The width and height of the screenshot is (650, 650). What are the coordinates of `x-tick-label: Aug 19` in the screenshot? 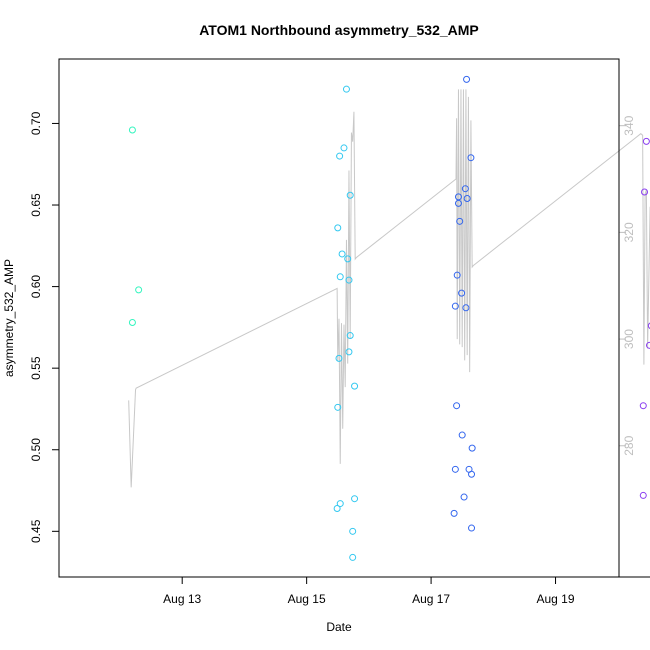 It's located at (556, 599).